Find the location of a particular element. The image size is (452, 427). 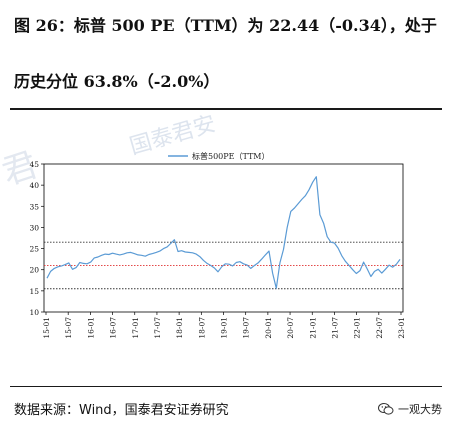

chart-title-line2: 历史分位 63.8%（-2.0%） is located at coordinates (117, 81).